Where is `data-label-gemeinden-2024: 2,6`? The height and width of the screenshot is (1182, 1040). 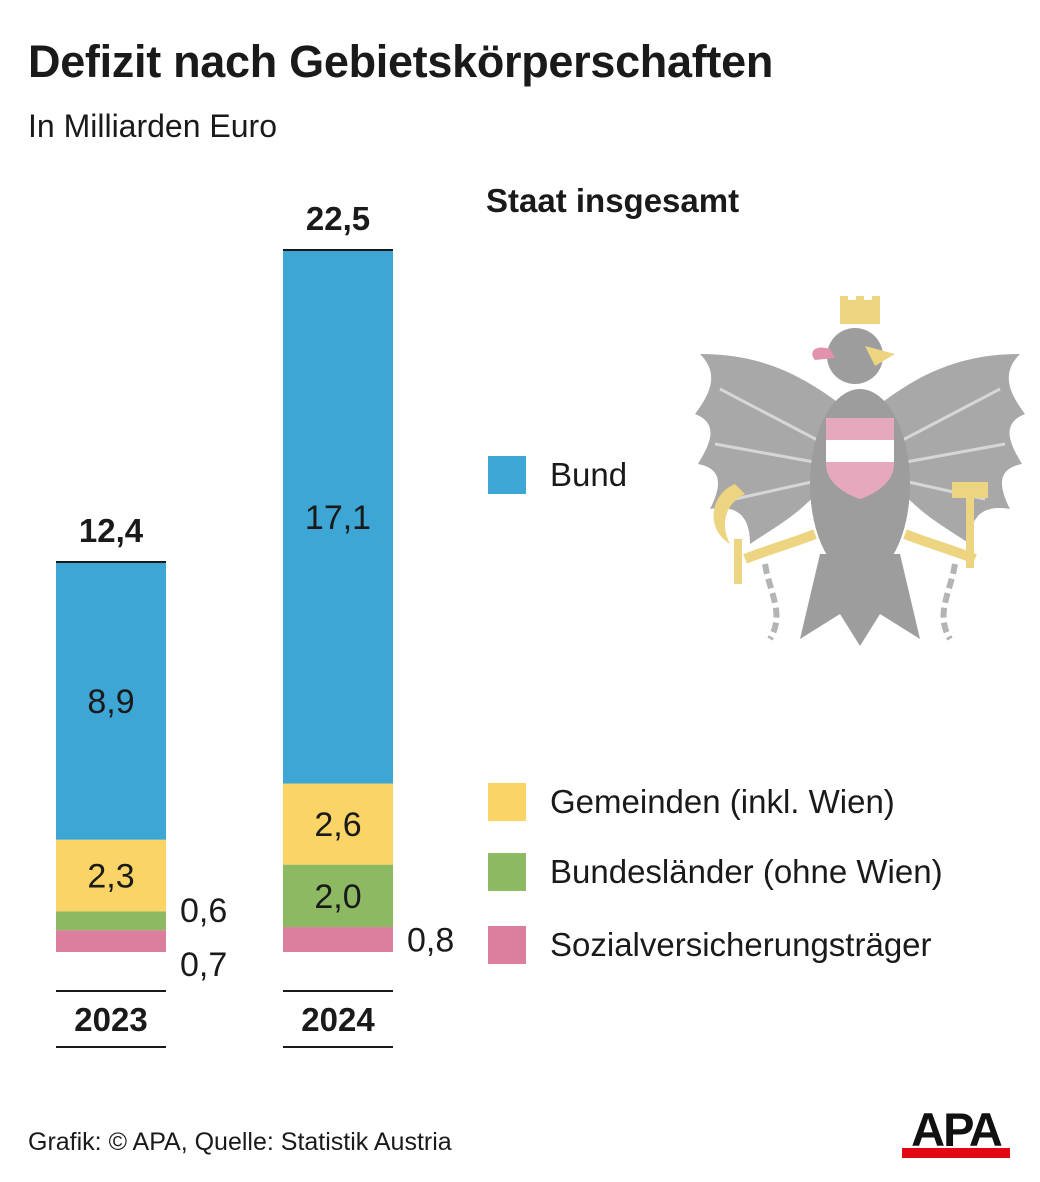
data-label-gemeinden-2024: 2,6 is located at coordinates (337, 825).